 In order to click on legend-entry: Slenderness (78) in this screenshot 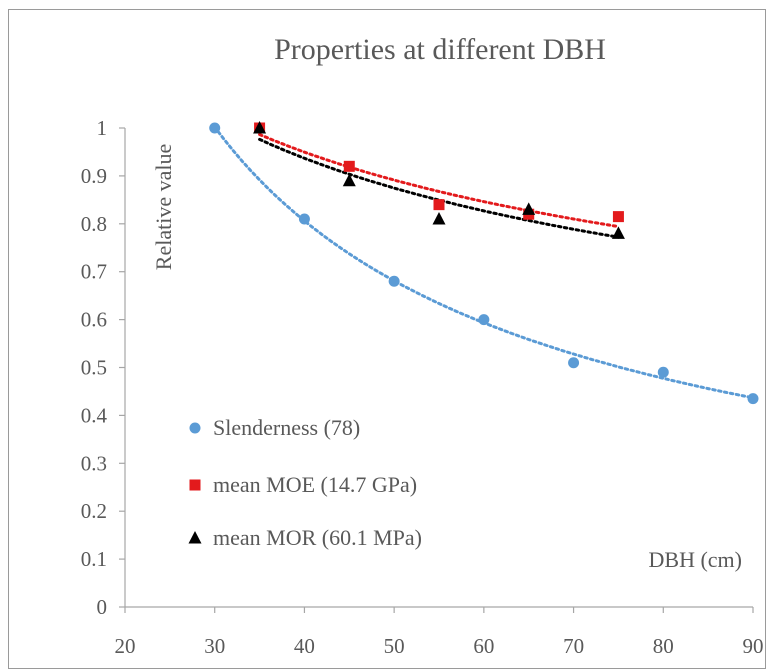, I will do `click(274, 427)`.